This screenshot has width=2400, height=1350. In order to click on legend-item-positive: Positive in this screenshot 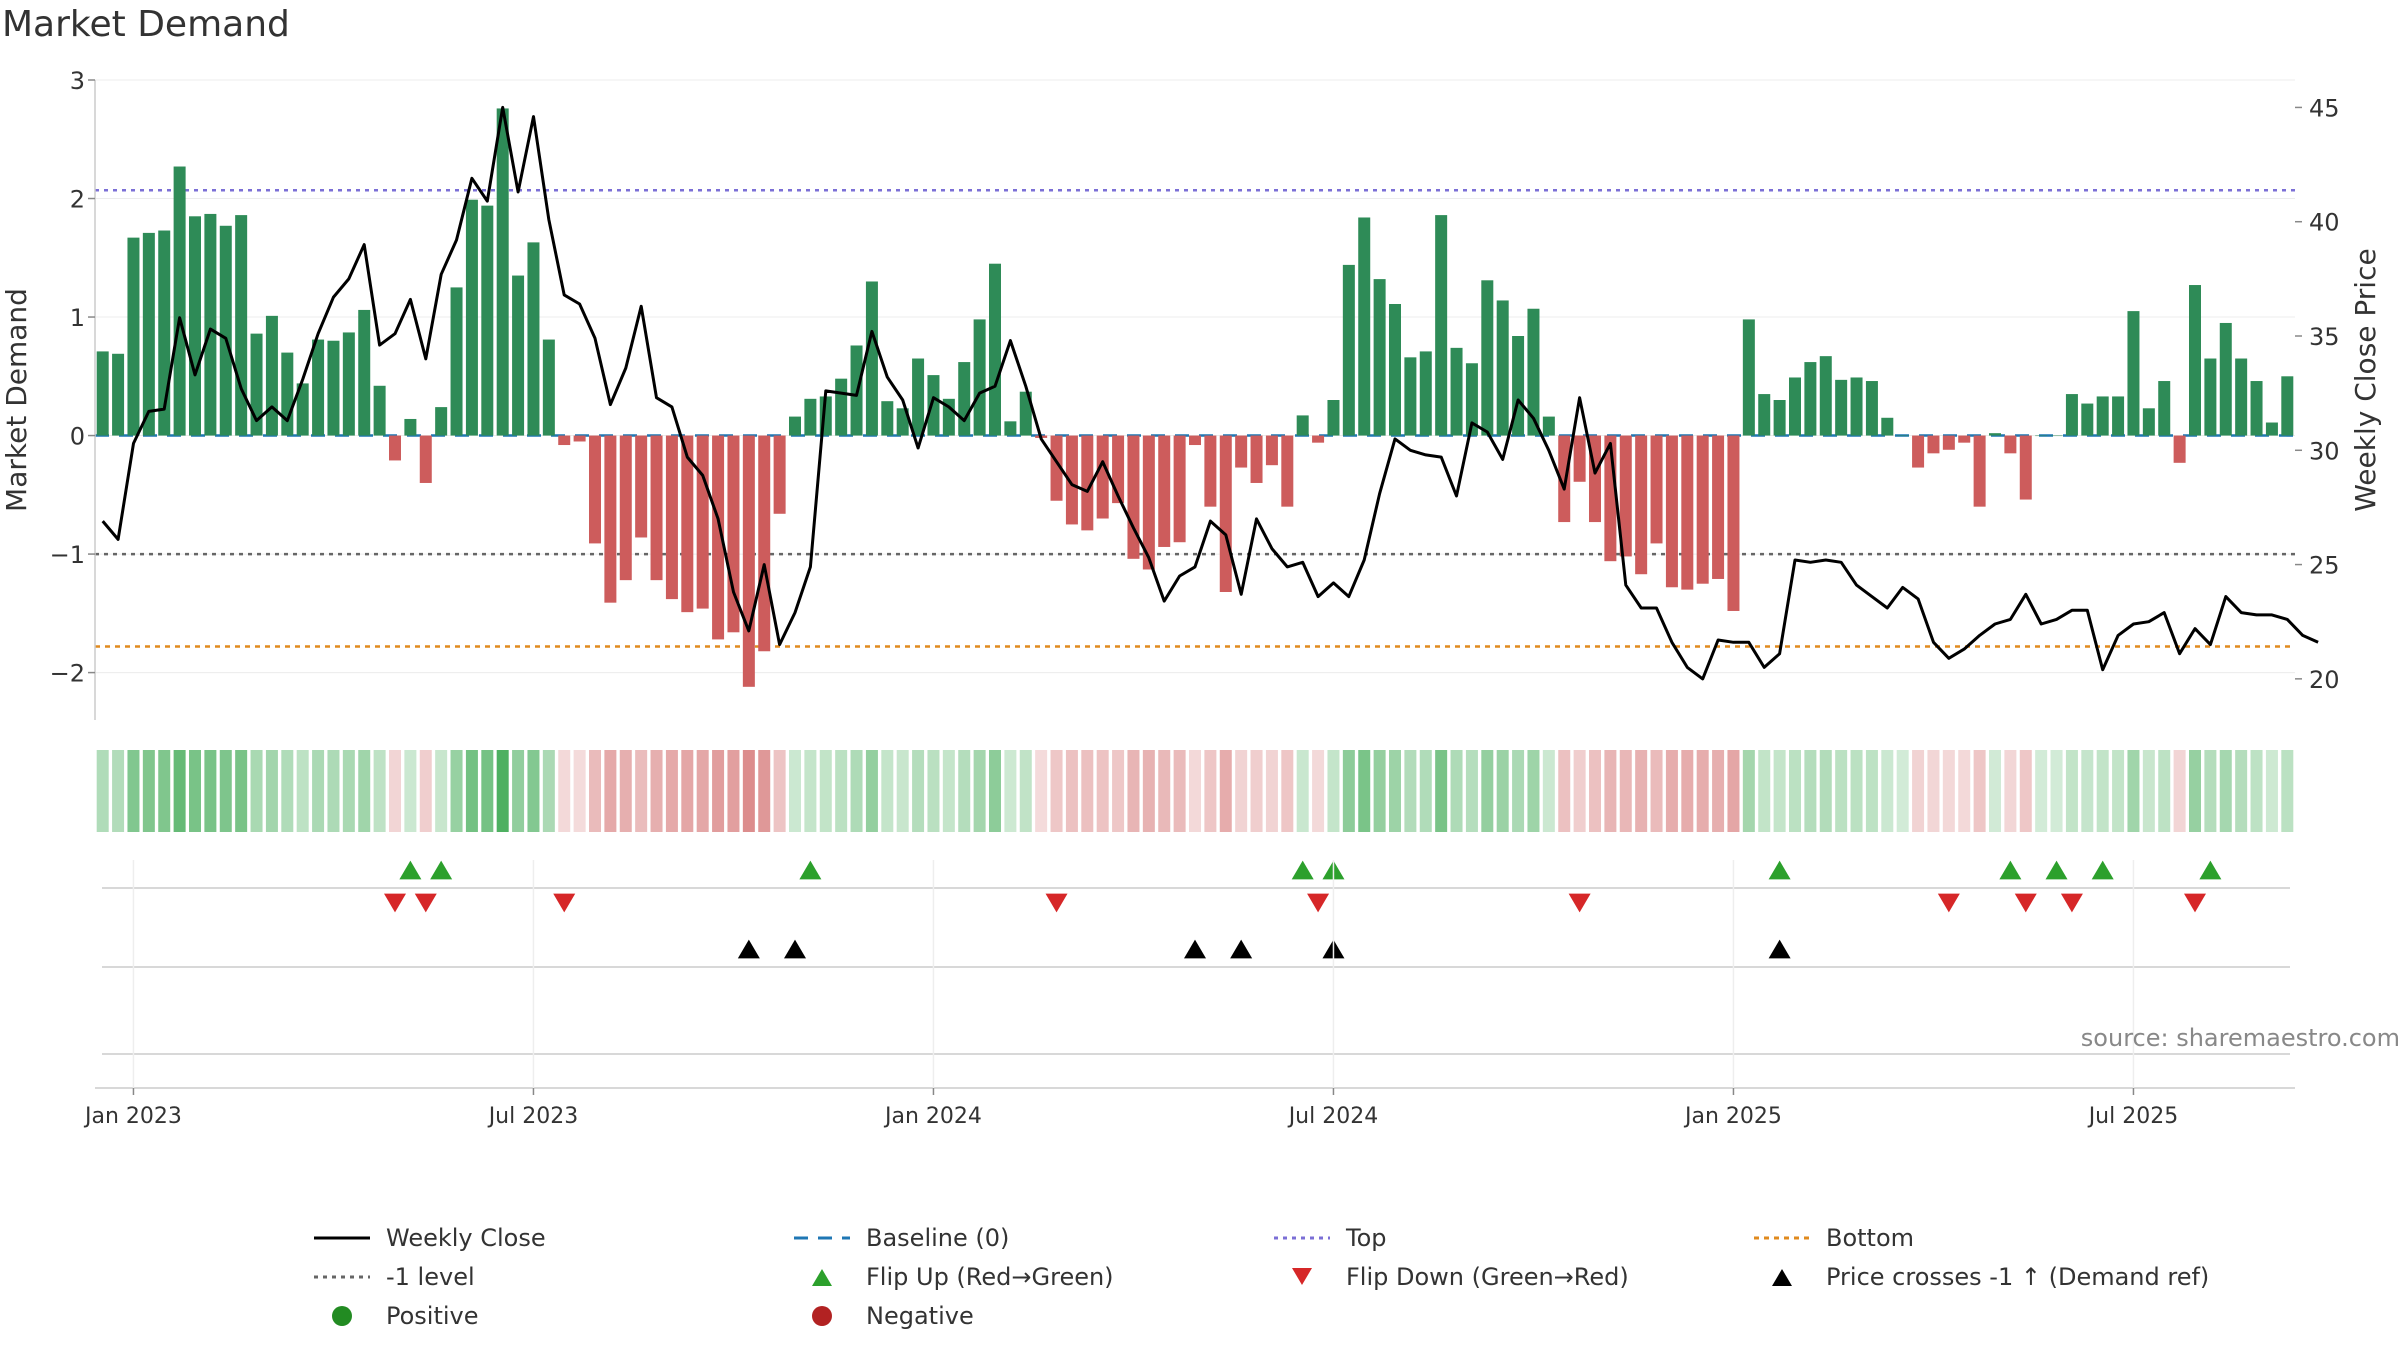, I will do `click(394, 1316)`.